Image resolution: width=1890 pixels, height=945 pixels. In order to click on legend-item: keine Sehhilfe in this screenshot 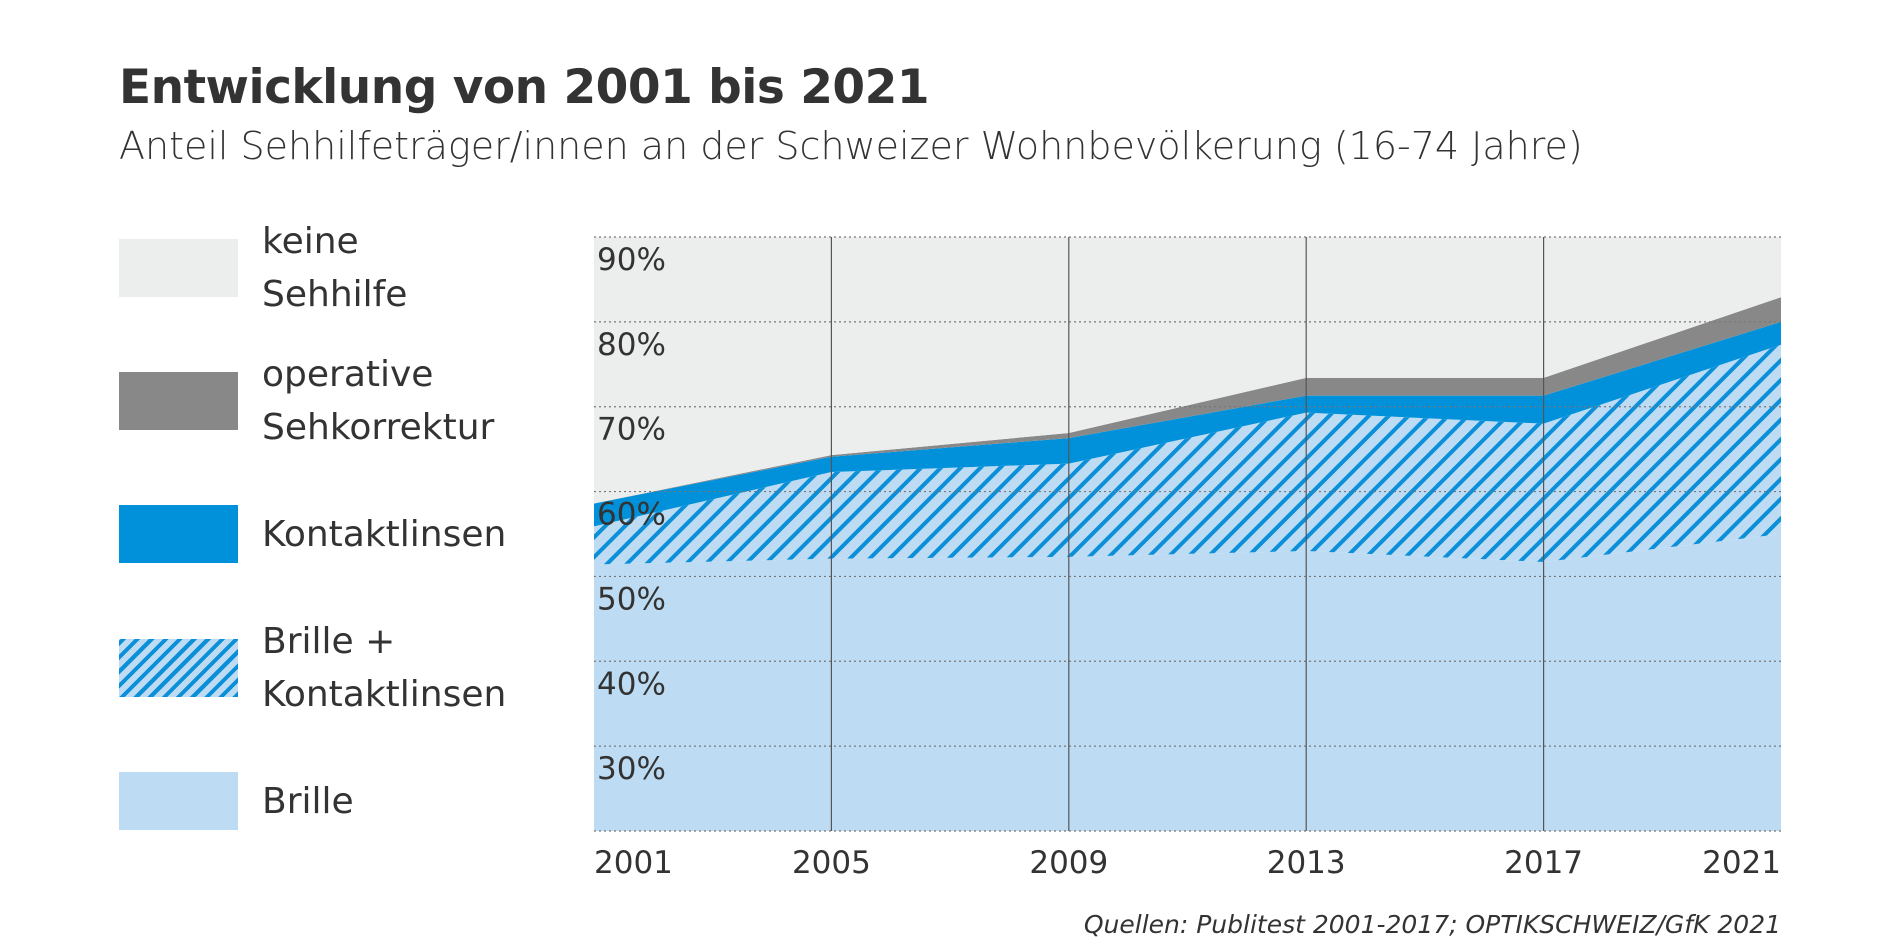, I will do `click(329, 268)`.